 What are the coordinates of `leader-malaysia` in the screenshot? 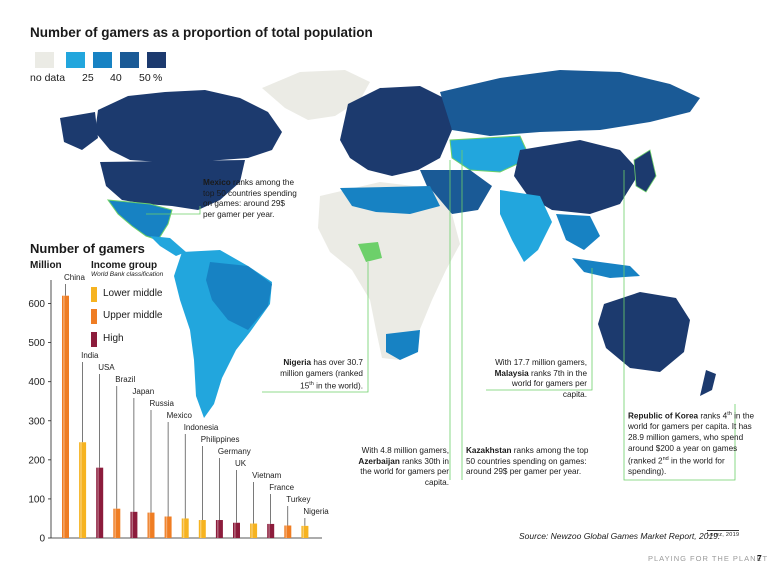 It's located at (539, 329).